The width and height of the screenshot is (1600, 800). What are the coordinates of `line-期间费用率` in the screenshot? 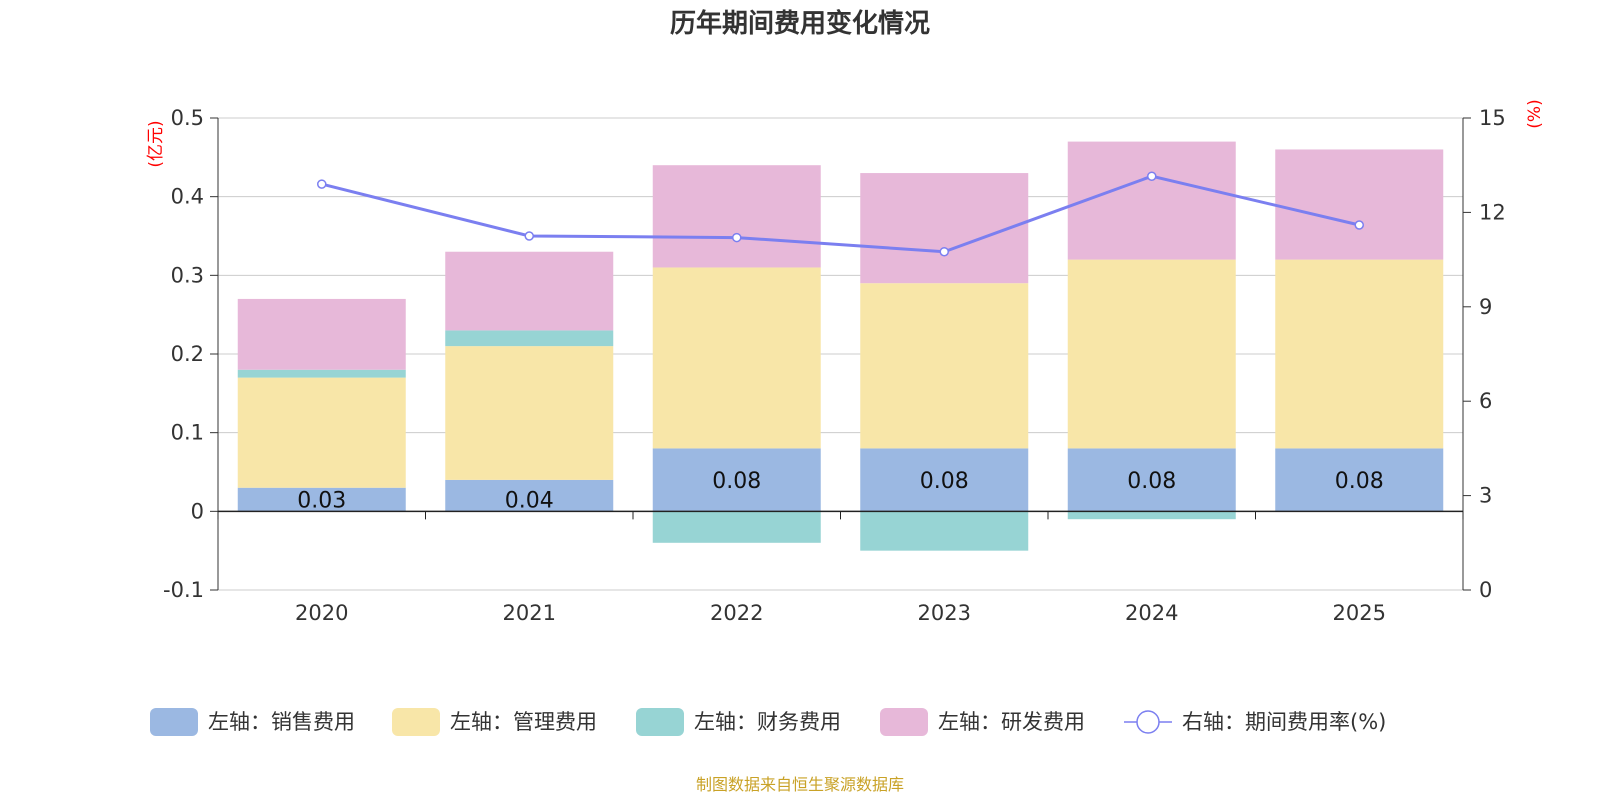 It's located at (840, 214).